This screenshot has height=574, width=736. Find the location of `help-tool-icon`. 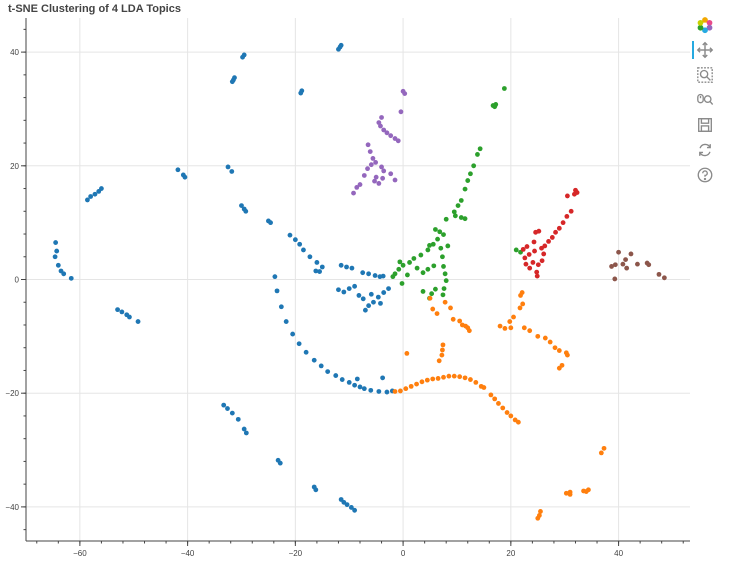

help-tool-icon is located at coordinates (705, 175).